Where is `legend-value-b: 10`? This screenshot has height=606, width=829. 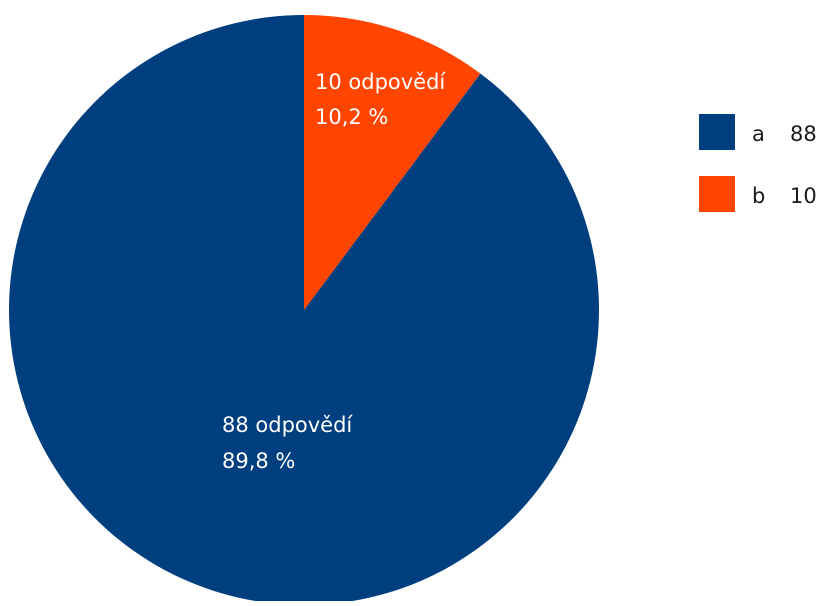 legend-value-b: 10 is located at coordinates (803, 196).